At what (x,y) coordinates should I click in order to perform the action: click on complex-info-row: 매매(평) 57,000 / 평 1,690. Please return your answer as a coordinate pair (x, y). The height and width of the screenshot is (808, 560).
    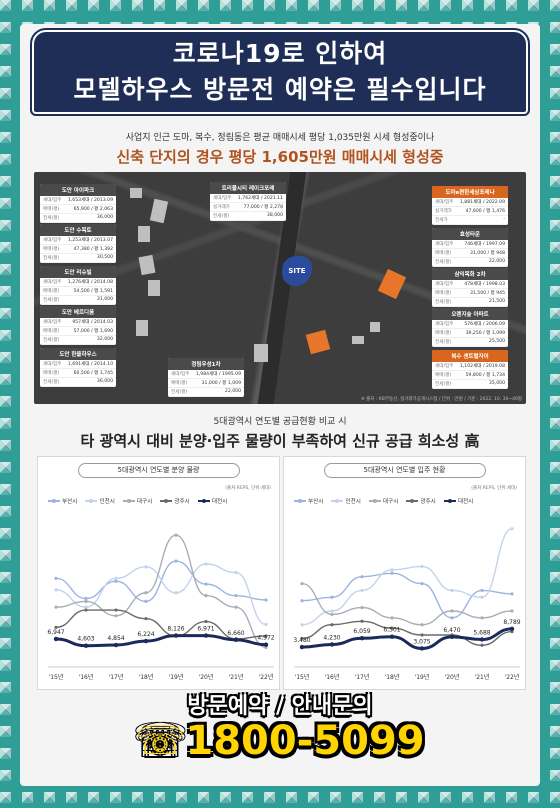
    Looking at the image, I should click on (78, 331).